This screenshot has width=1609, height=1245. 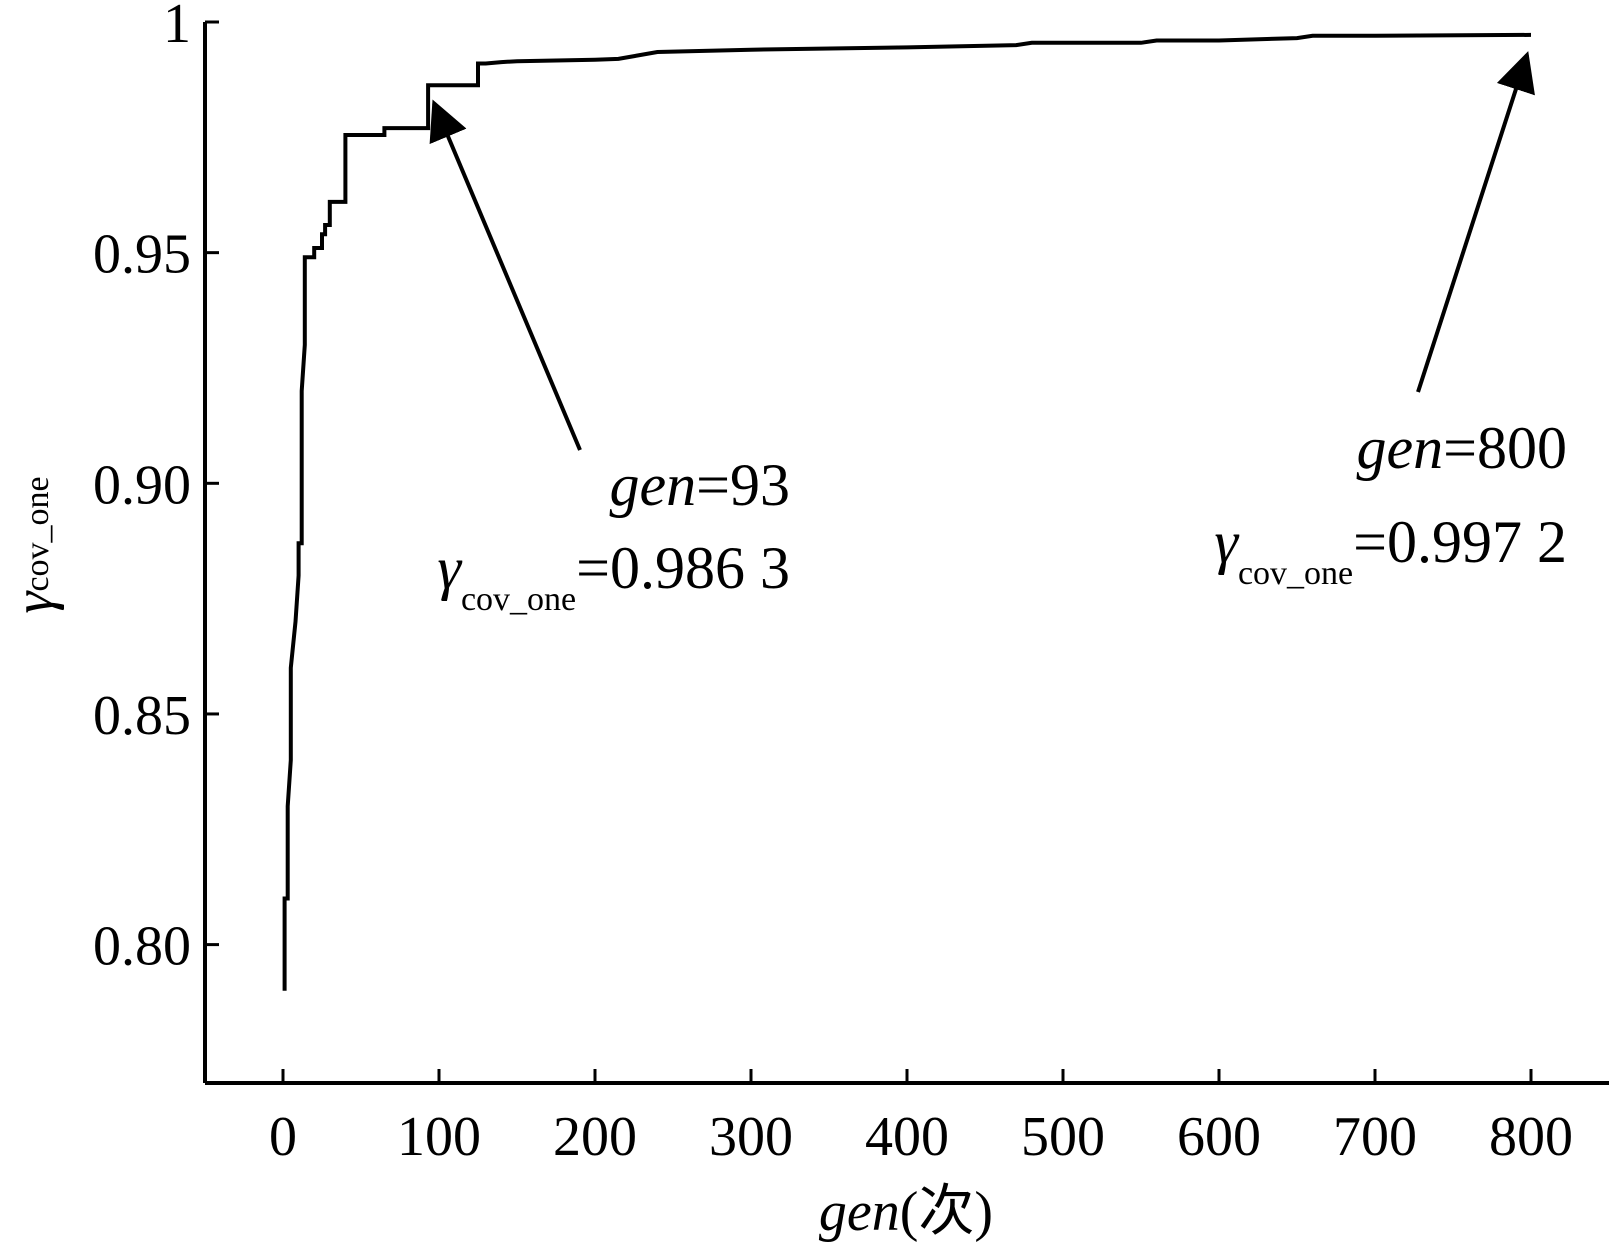 I want to click on annotation-label-line2: γcov_one=0.986 3, so click(x=613, y=576).